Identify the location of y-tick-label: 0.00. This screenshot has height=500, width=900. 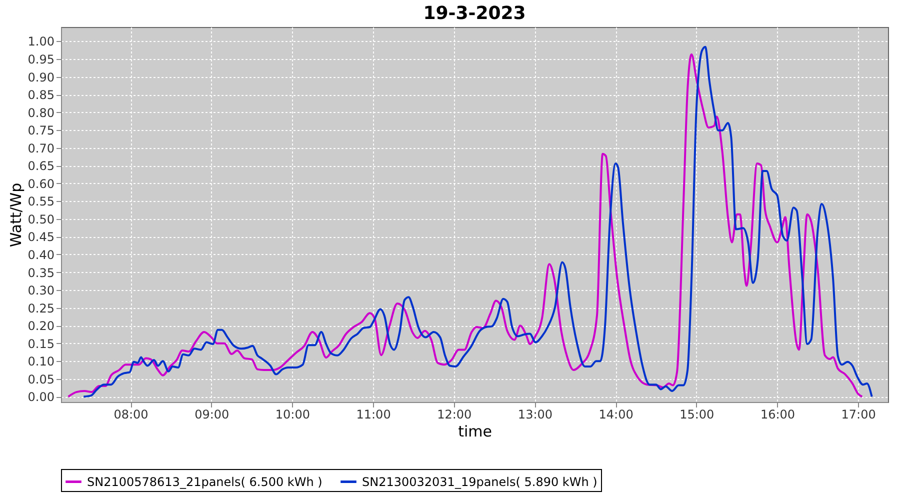
(41, 397).